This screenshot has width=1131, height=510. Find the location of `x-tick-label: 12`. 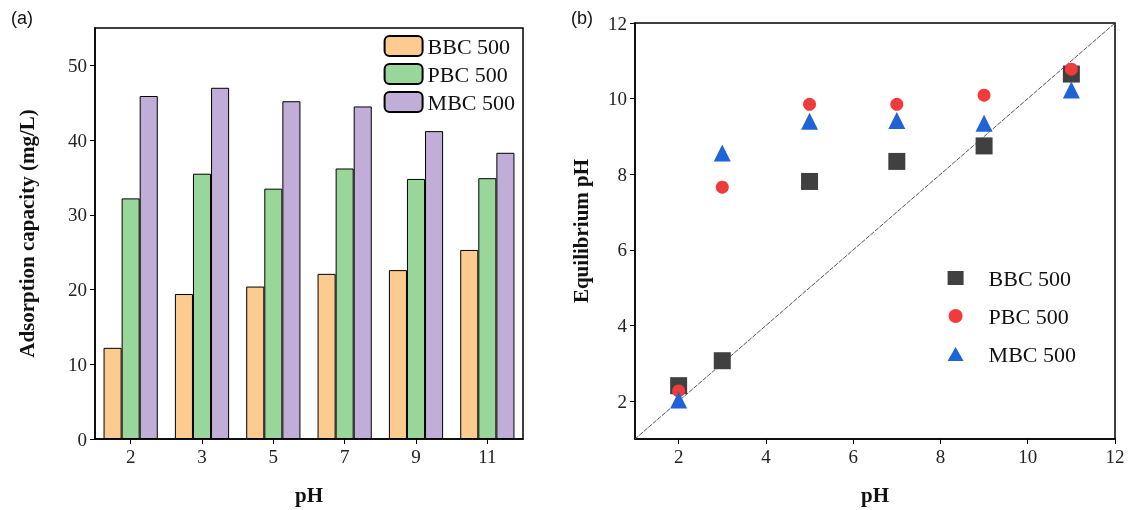

x-tick-label: 12 is located at coordinates (1115, 456).